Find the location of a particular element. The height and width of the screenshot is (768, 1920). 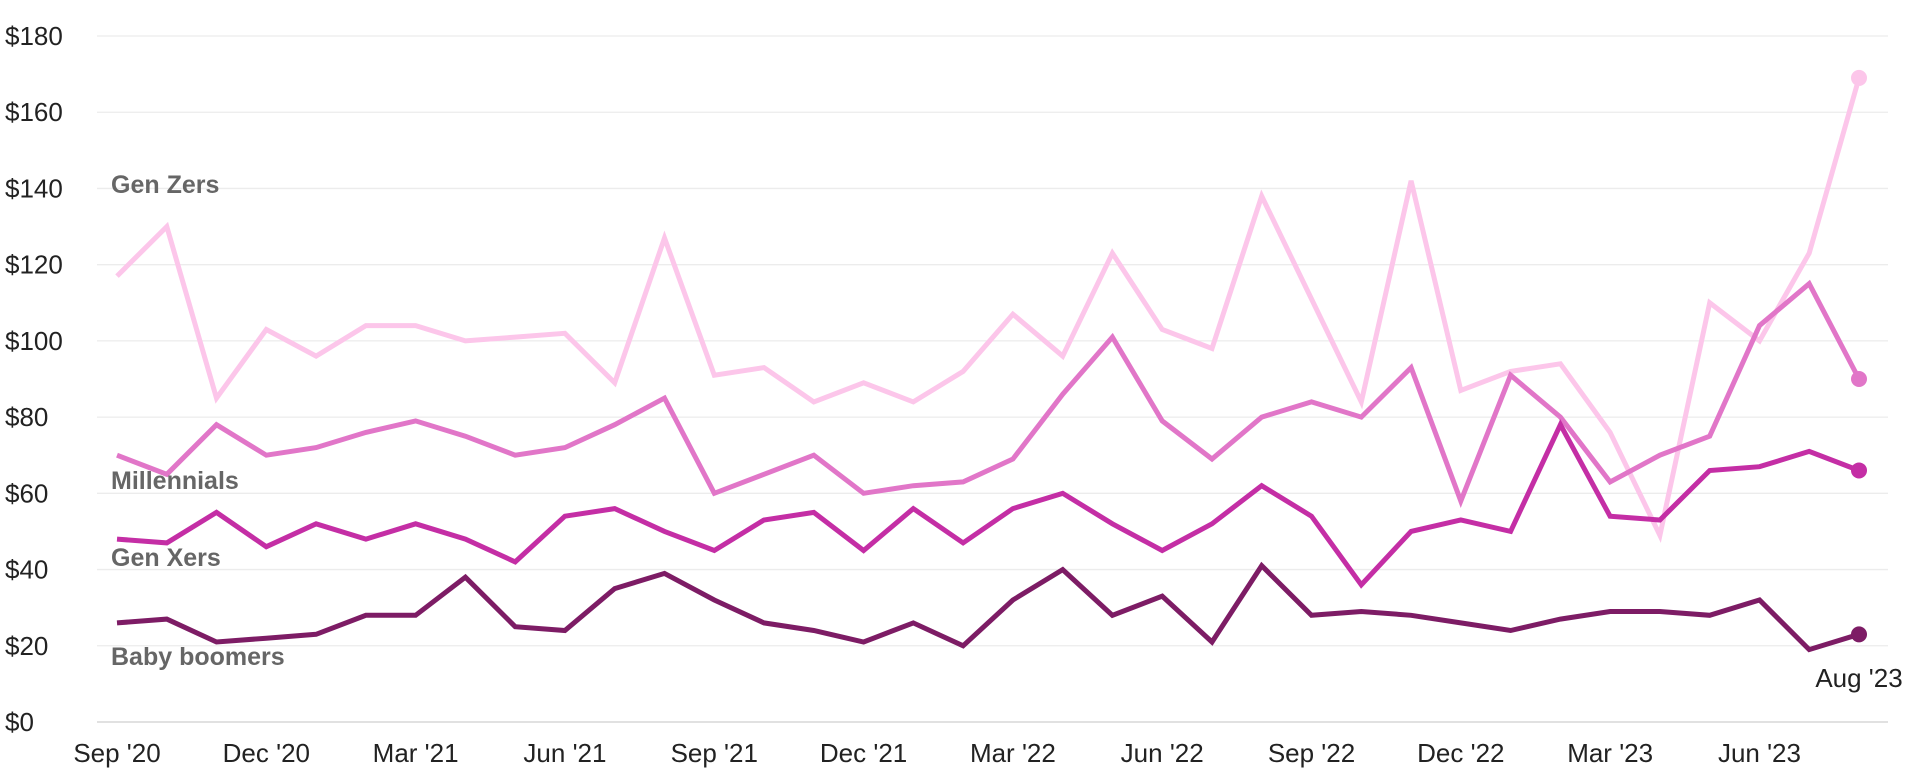

y-axis: $0 $20 $40 $60 $80 $100 $120 $140 $160 $180 is located at coordinates (34, 379).